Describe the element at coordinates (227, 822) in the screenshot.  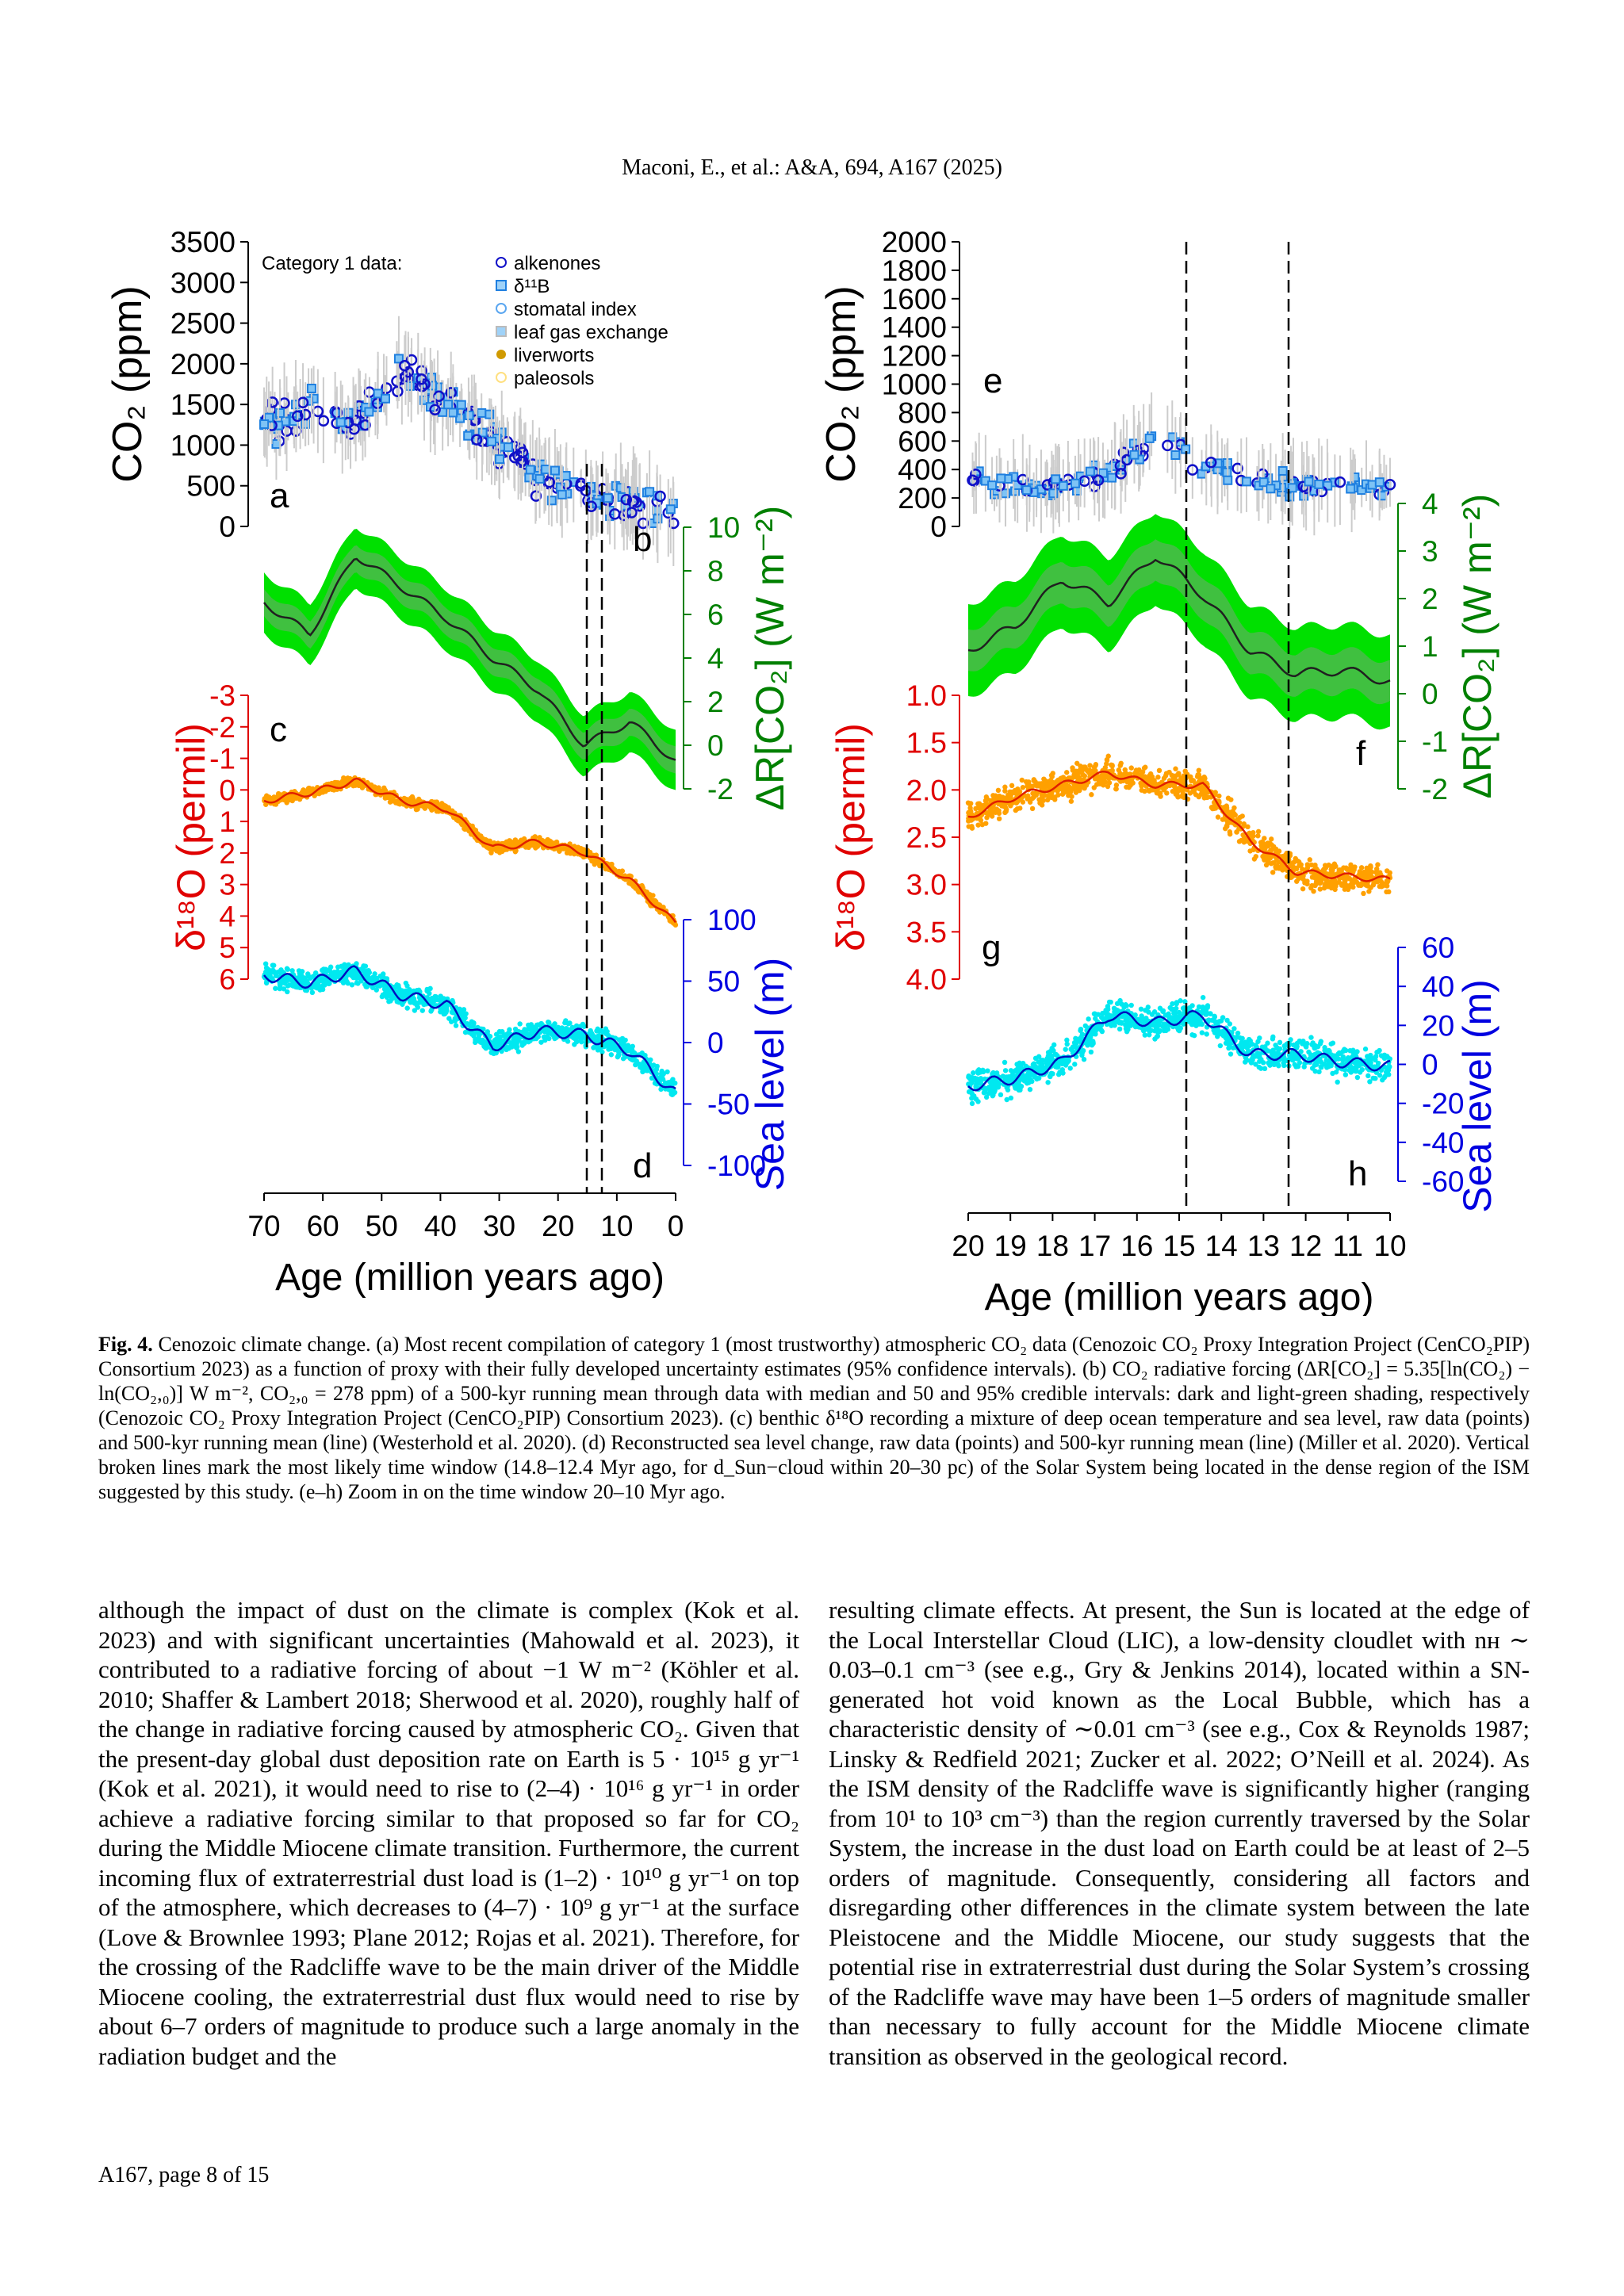
I see `d18o-tick-label: 1` at that location.